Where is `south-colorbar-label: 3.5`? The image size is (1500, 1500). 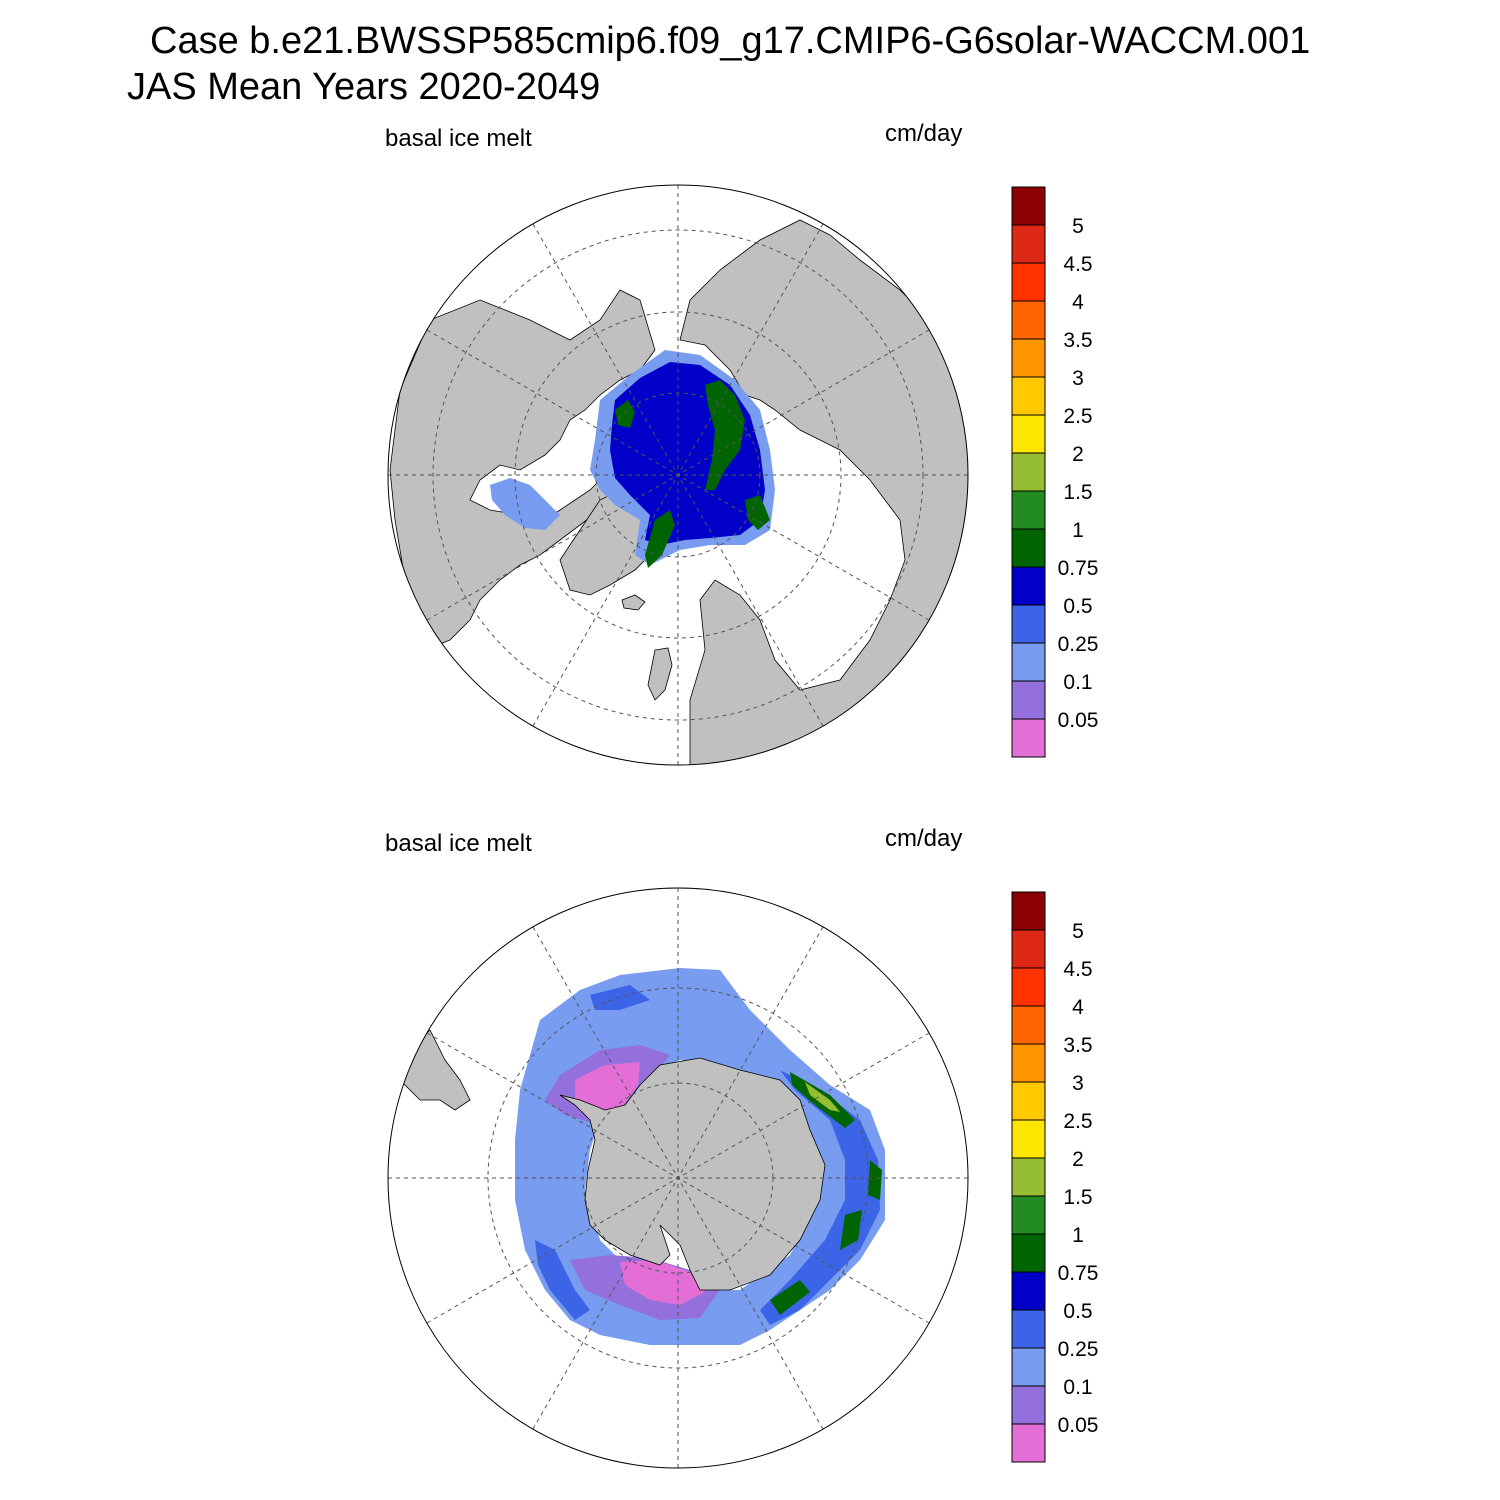
south-colorbar-label: 3.5 is located at coordinates (1077, 1045).